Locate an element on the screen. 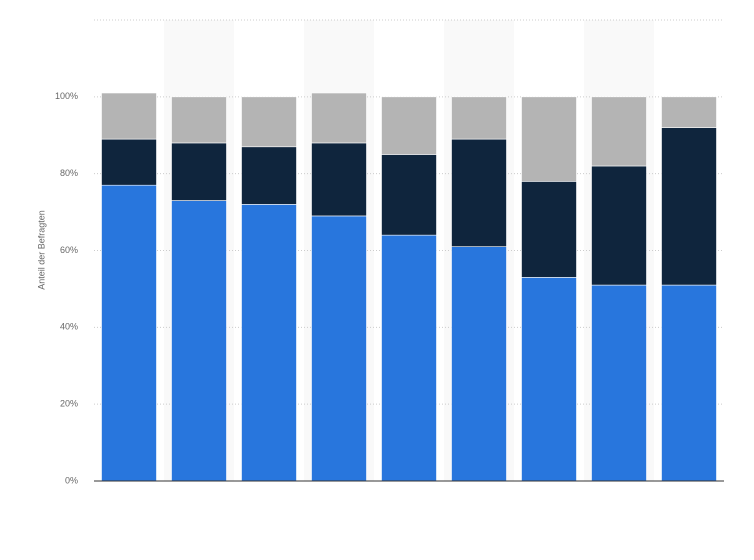 The image size is (754, 560). y-tick-label: 100% is located at coordinates (66, 96).